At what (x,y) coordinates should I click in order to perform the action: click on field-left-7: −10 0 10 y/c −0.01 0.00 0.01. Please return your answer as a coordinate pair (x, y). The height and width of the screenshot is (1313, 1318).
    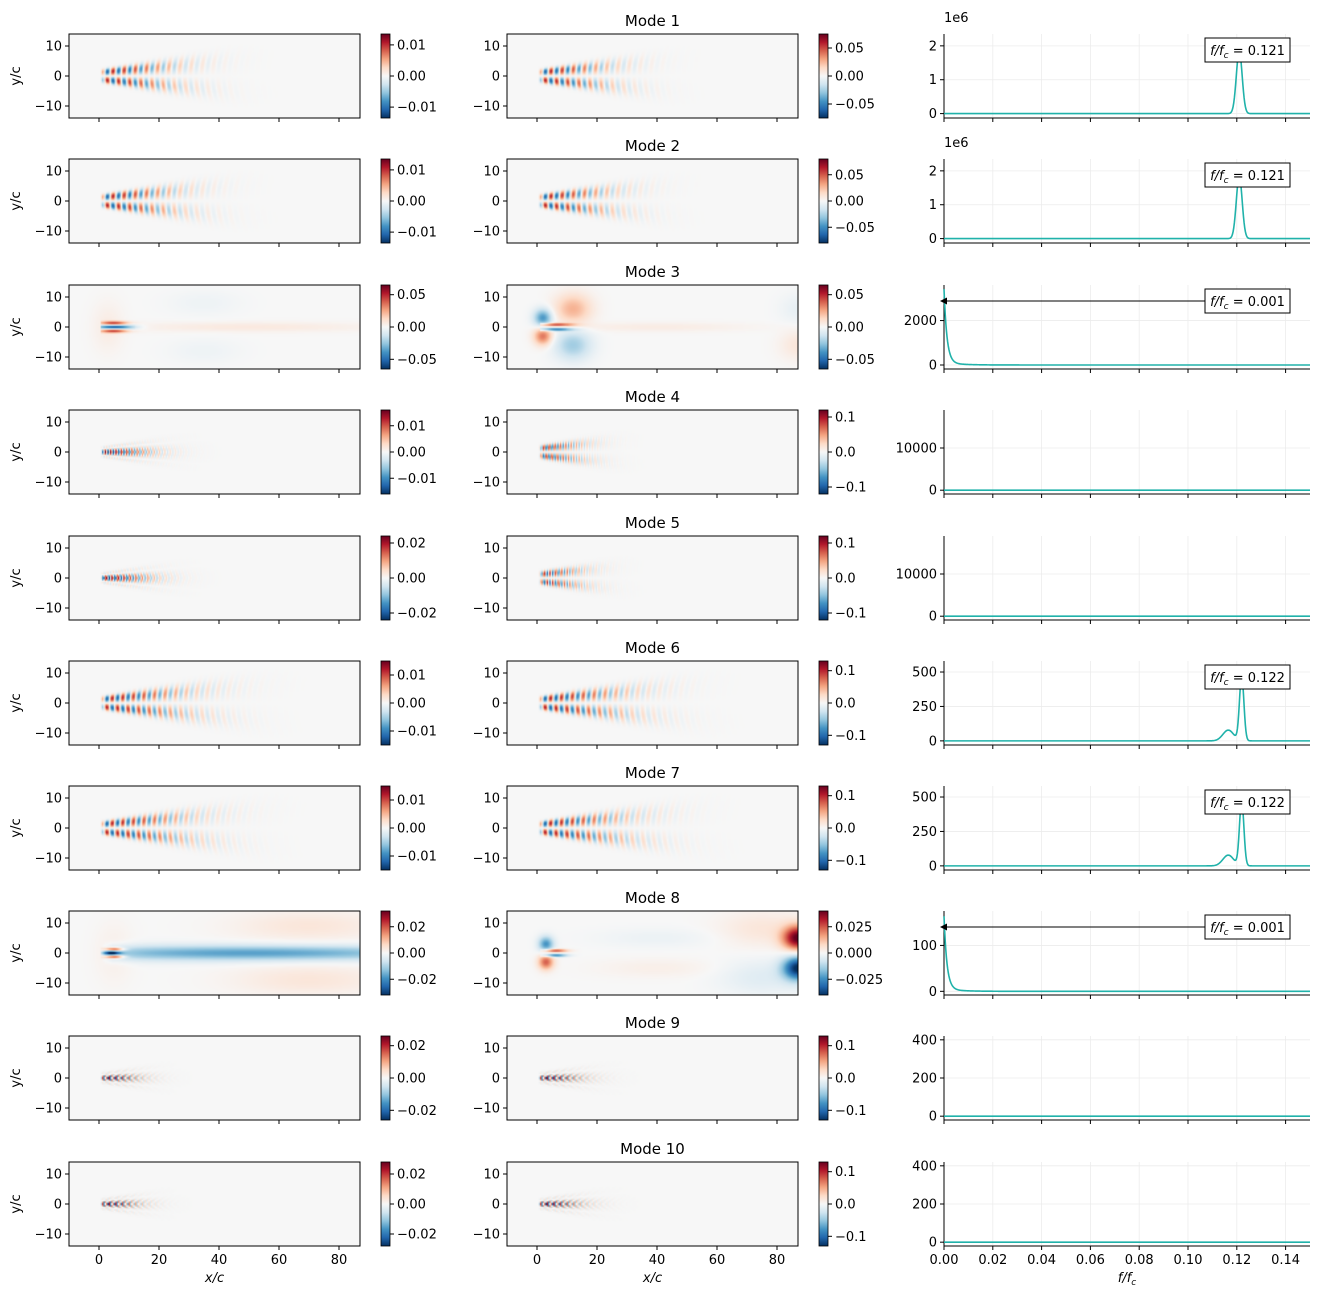
    Looking at the image, I should click on (223, 829).